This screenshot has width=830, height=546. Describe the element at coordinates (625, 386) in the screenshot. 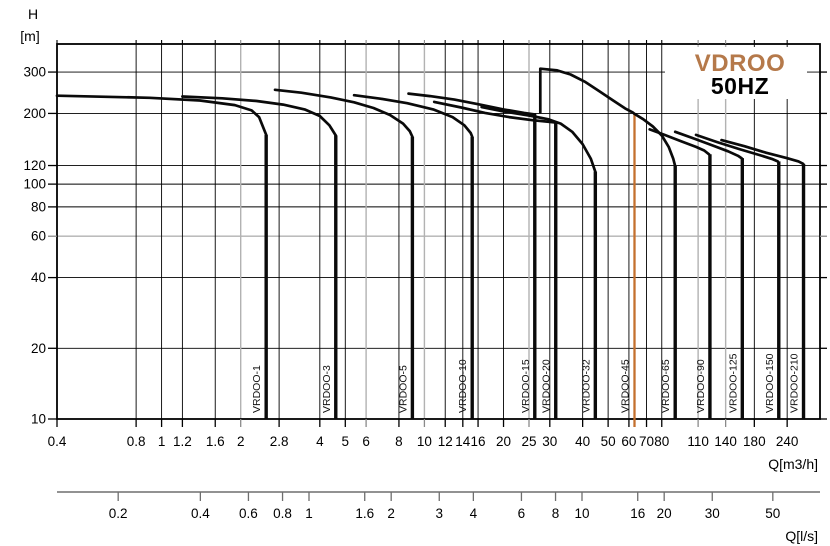

I see `curve-label-VRDOO-45: VRDOO-45` at that location.